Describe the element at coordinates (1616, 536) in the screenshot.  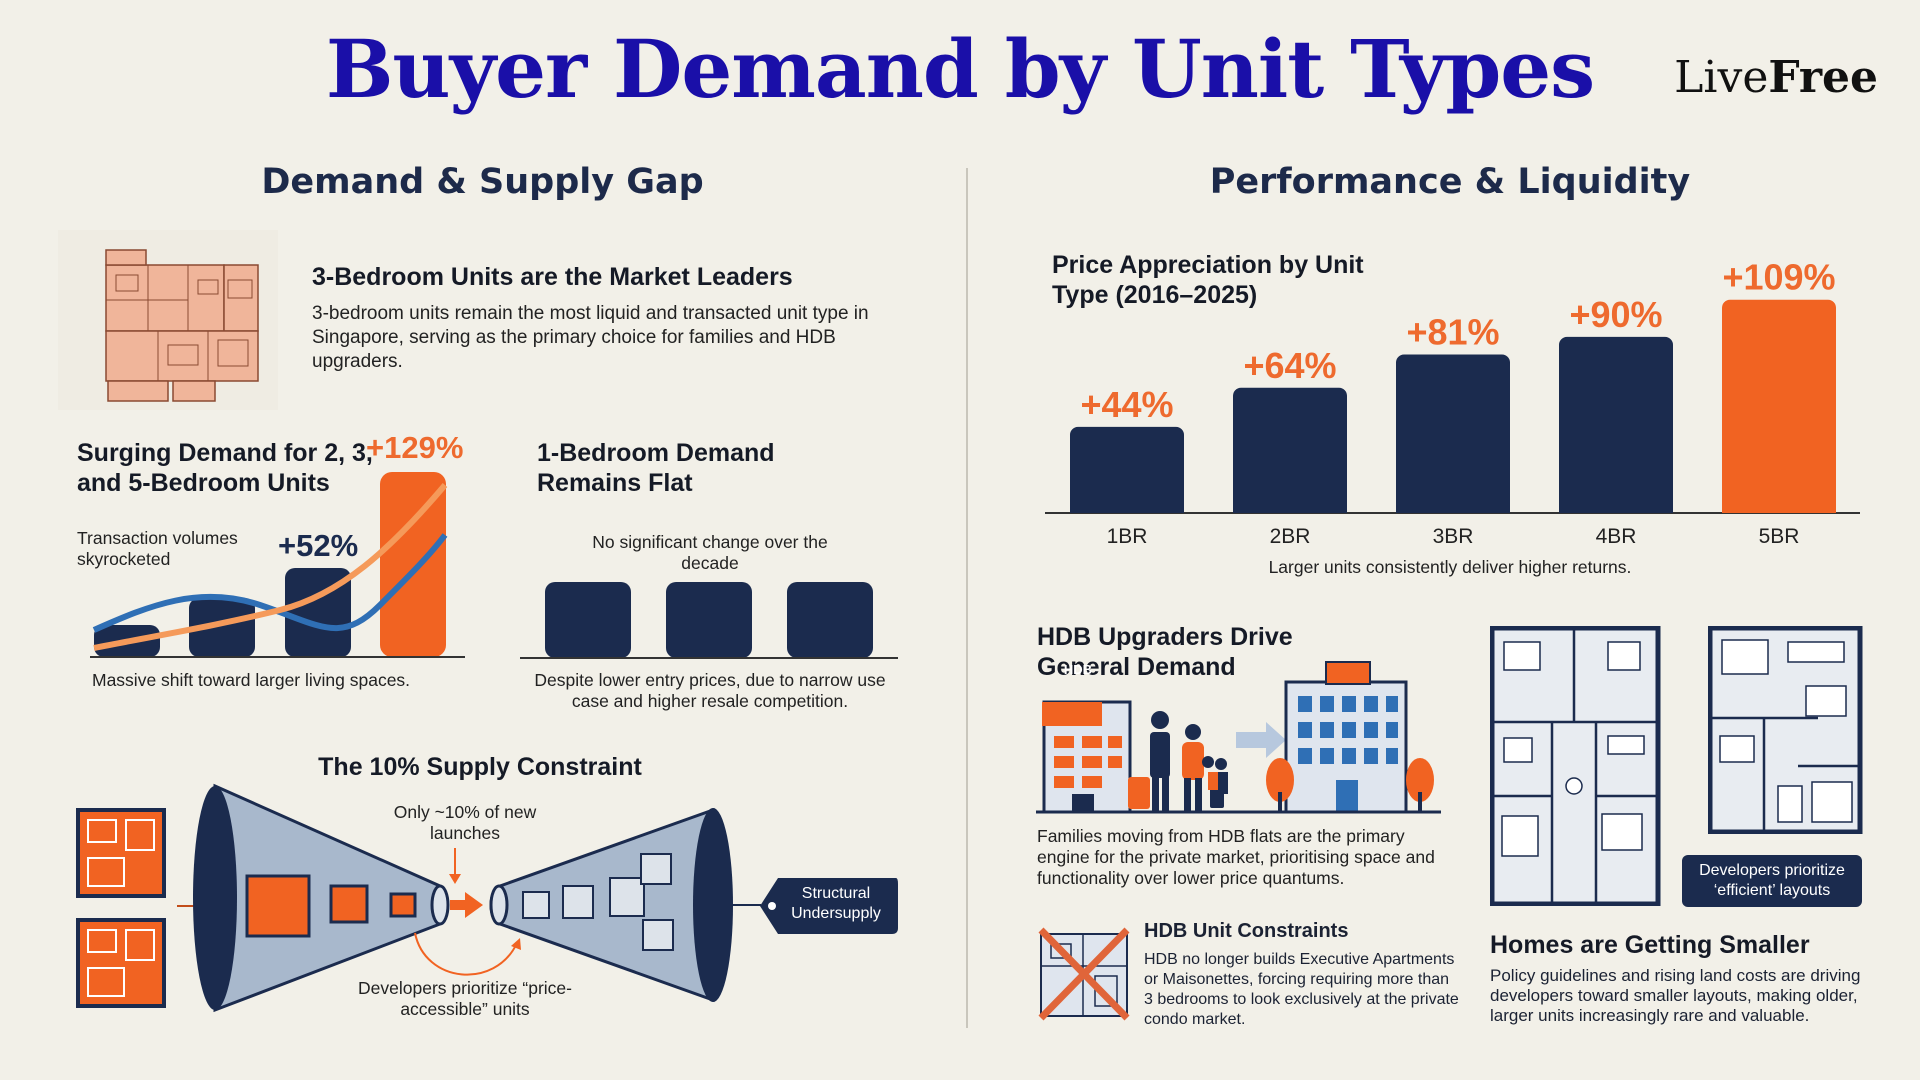
I see `appreciation-tick-4br: 4BR` at that location.